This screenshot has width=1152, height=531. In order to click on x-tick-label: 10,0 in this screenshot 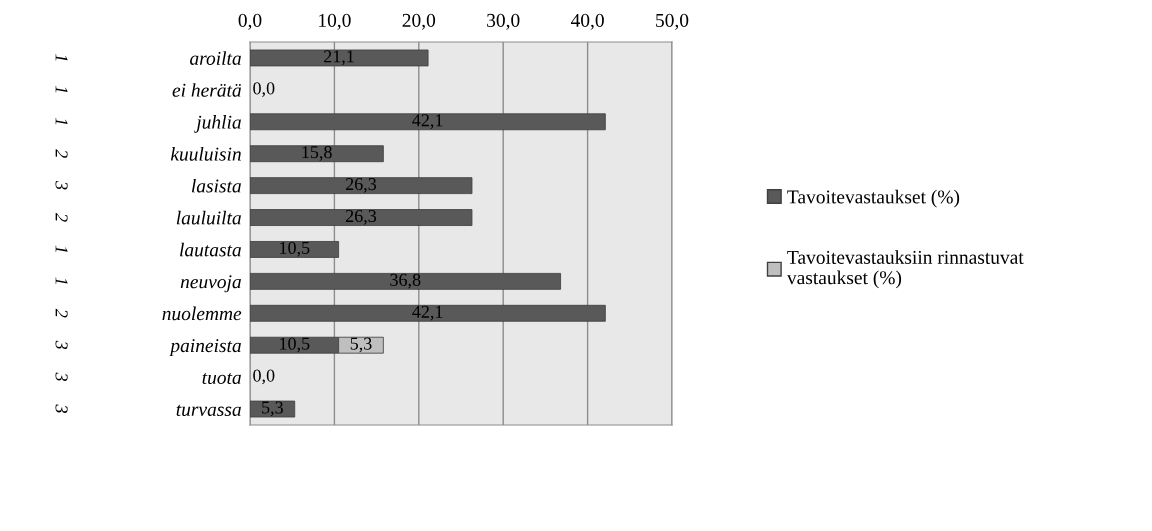, I will do `click(335, 21)`.